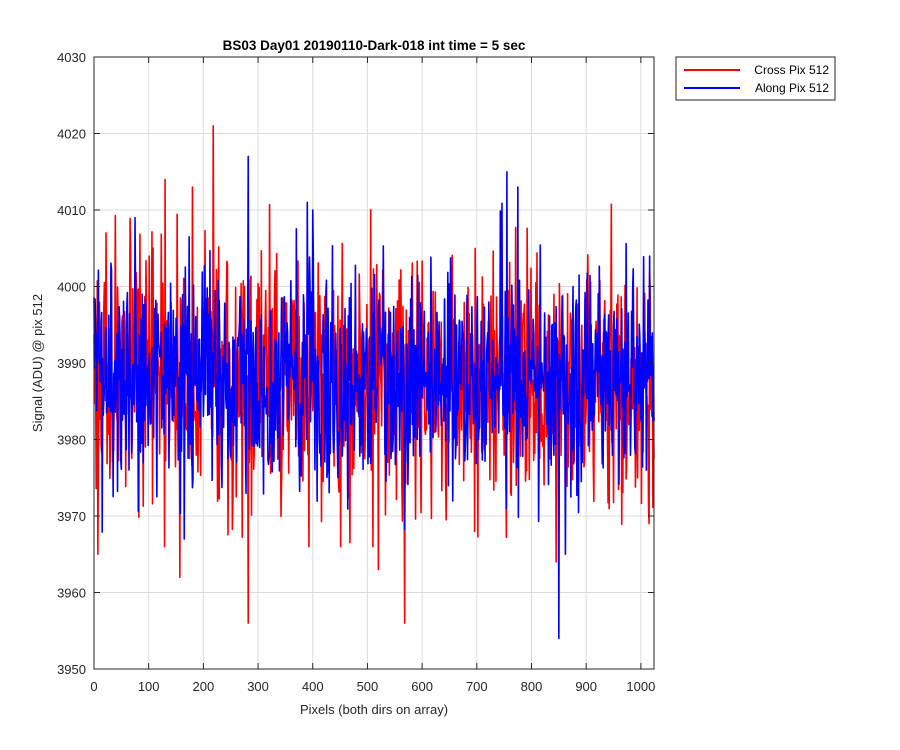 This screenshot has height=750, width=900. What do you see at coordinates (71, 287) in the screenshot?
I see `y-tick-label: 4000` at bounding box center [71, 287].